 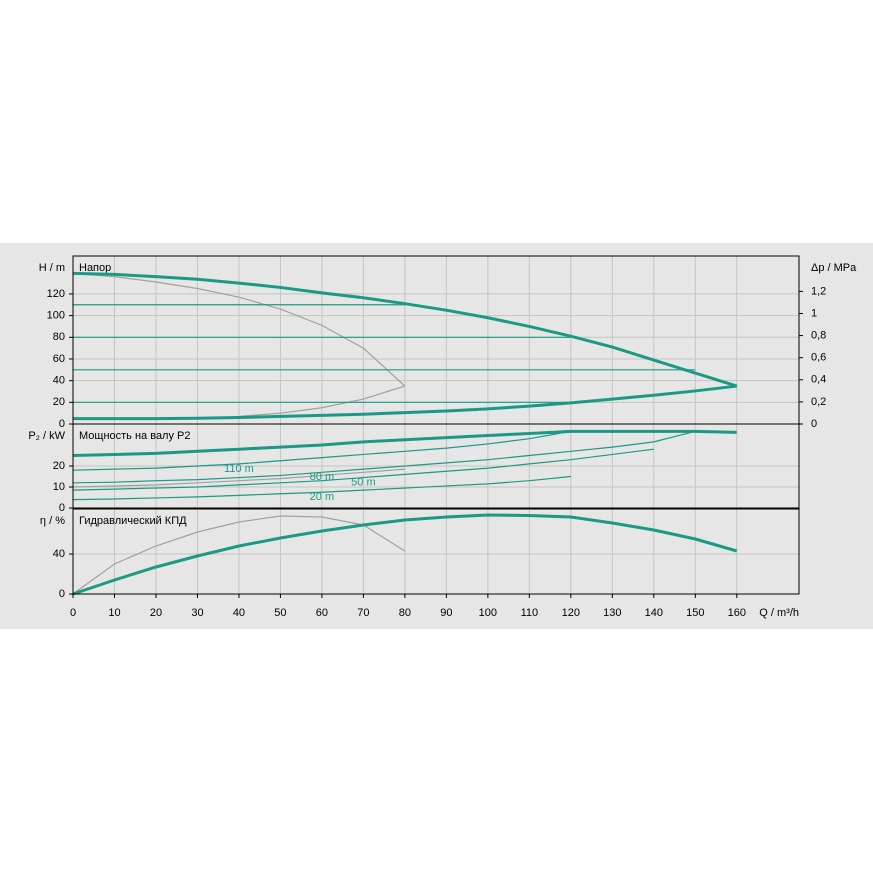 I want to click on x-tick-label: 90, so click(x=446, y=613).